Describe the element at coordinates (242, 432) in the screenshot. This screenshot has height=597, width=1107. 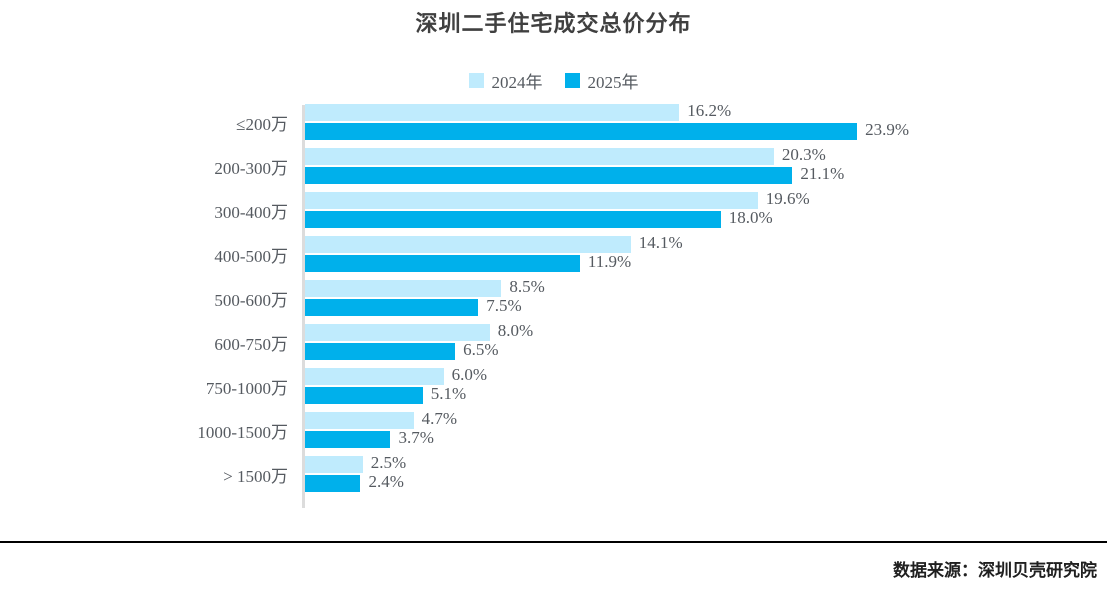
I see `category-label: 1000-1500万` at that location.